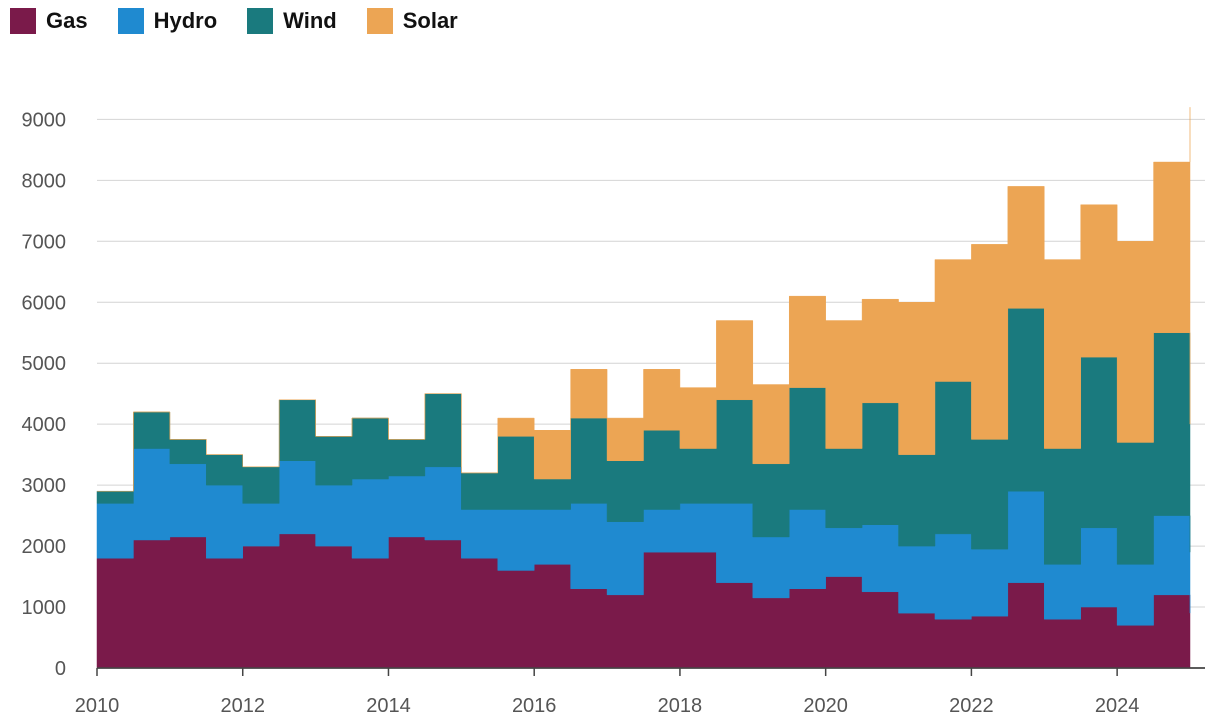 This screenshot has width=1220, height=726. What do you see at coordinates (44, 303) in the screenshot?
I see `y-tick-label-6000: 6000` at bounding box center [44, 303].